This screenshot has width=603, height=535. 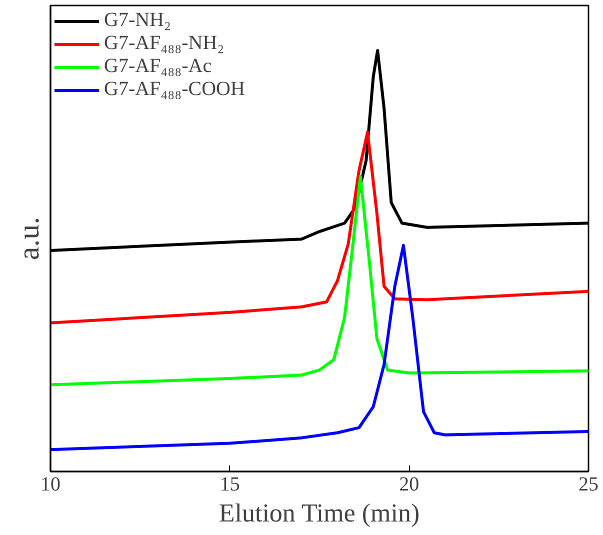 I want to click on x-tick-label: 15, so click(x=230, y=485).